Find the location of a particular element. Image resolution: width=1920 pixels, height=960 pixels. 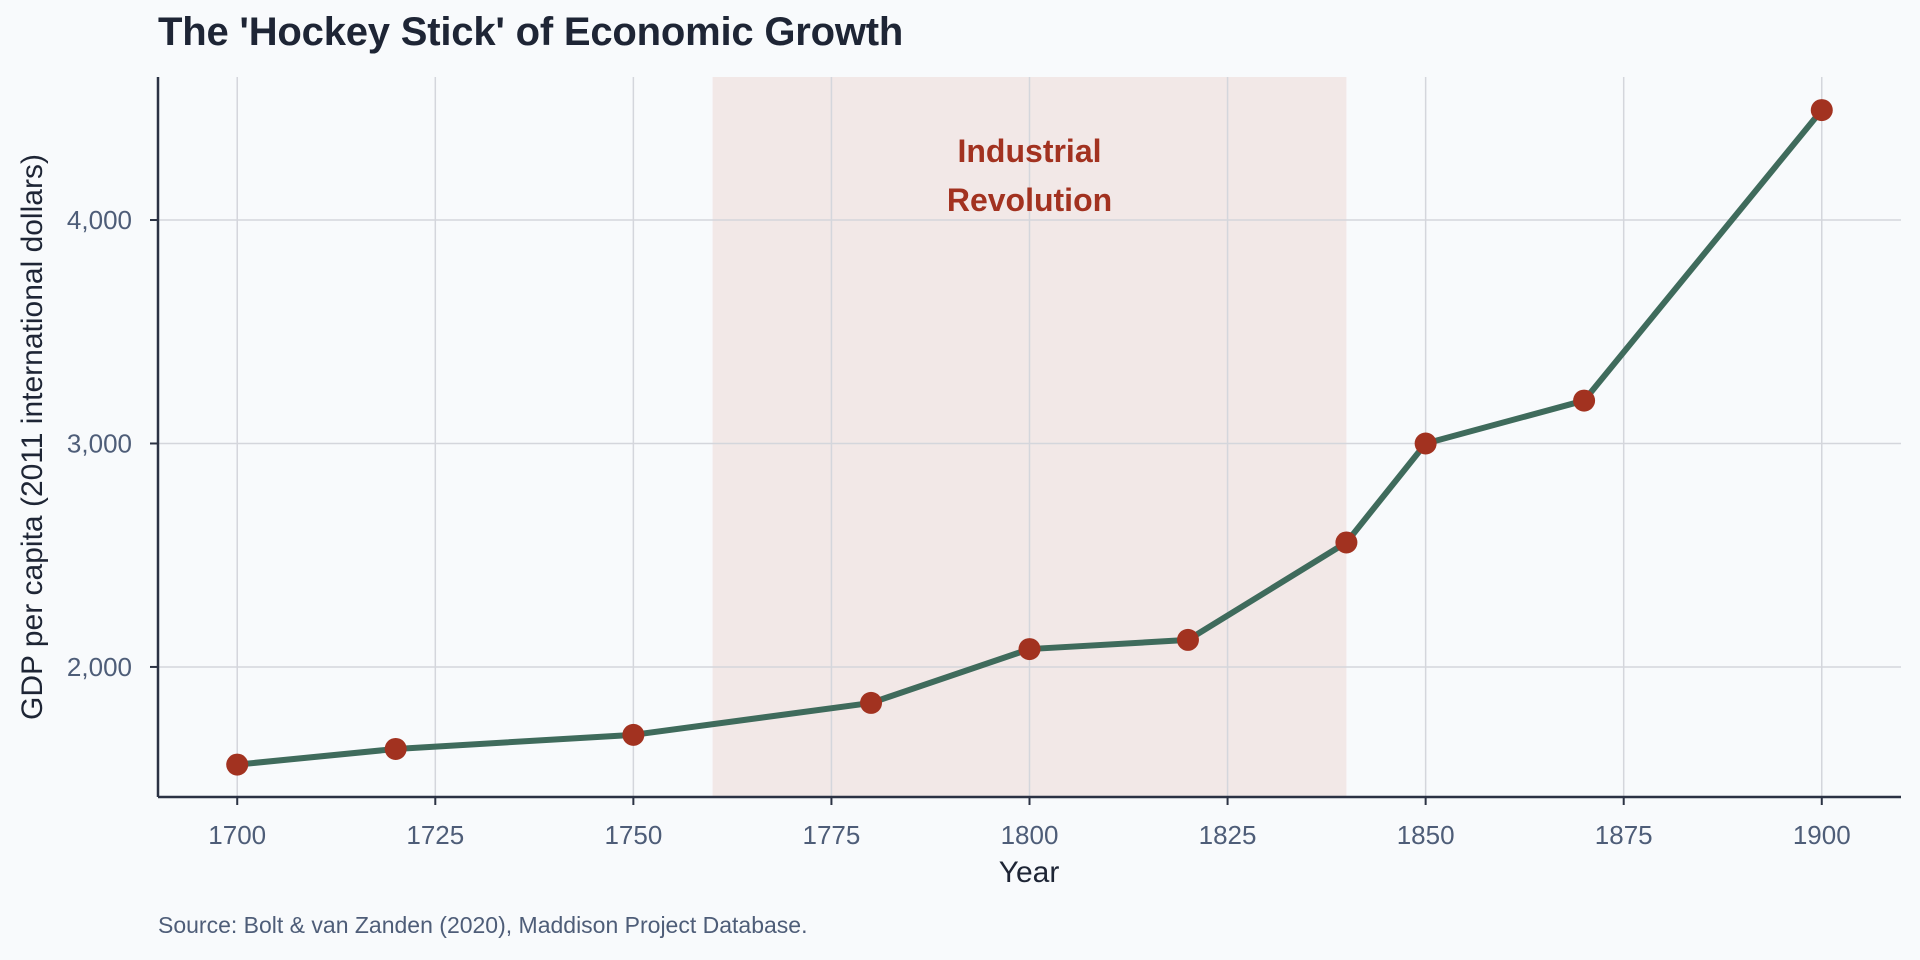

annotation-label-line: Industrial is located at coordinates (1029, 151).